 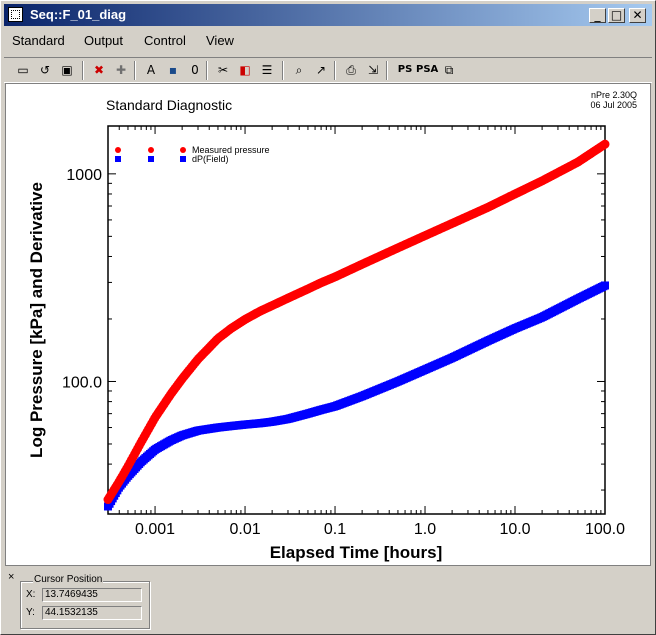 I want to click on x-tick-label: 0.1, so click(x=335, y=529).